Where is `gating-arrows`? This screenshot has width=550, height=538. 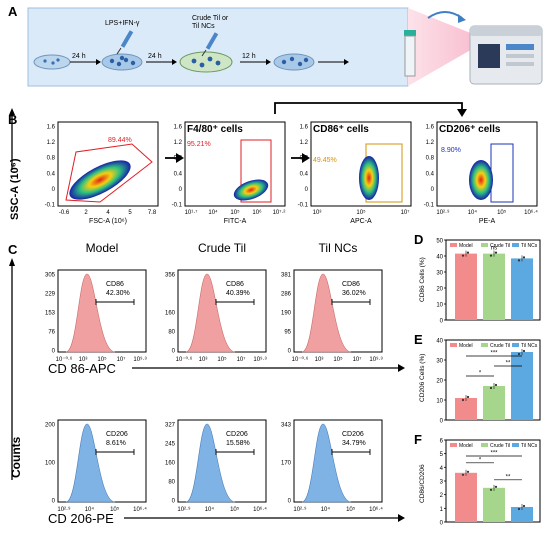
gating-arrows is located at coordinates (316, 132).